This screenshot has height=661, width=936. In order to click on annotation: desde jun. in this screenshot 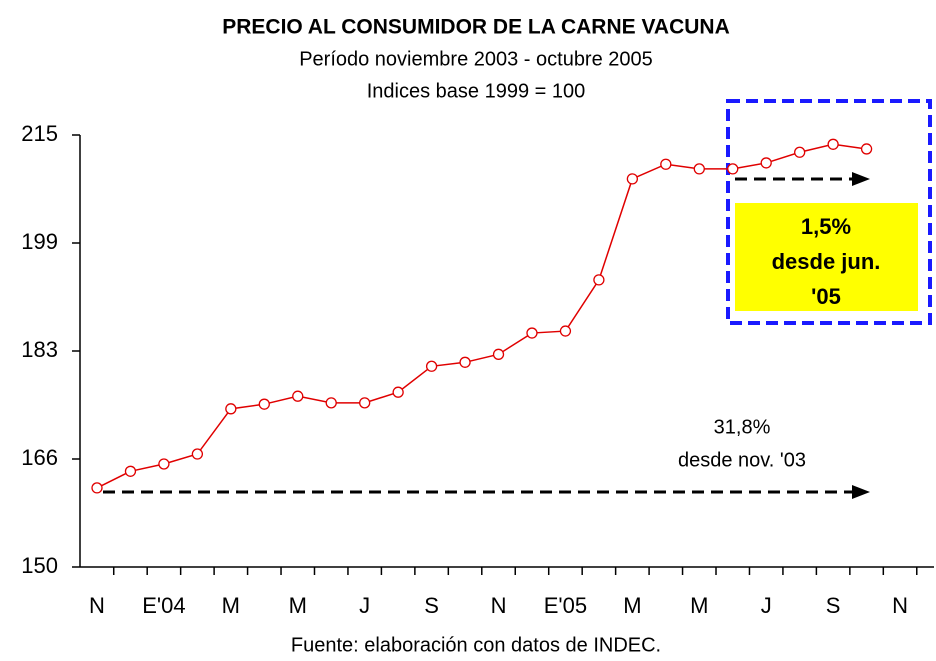, I will do `click(826, 261)`.